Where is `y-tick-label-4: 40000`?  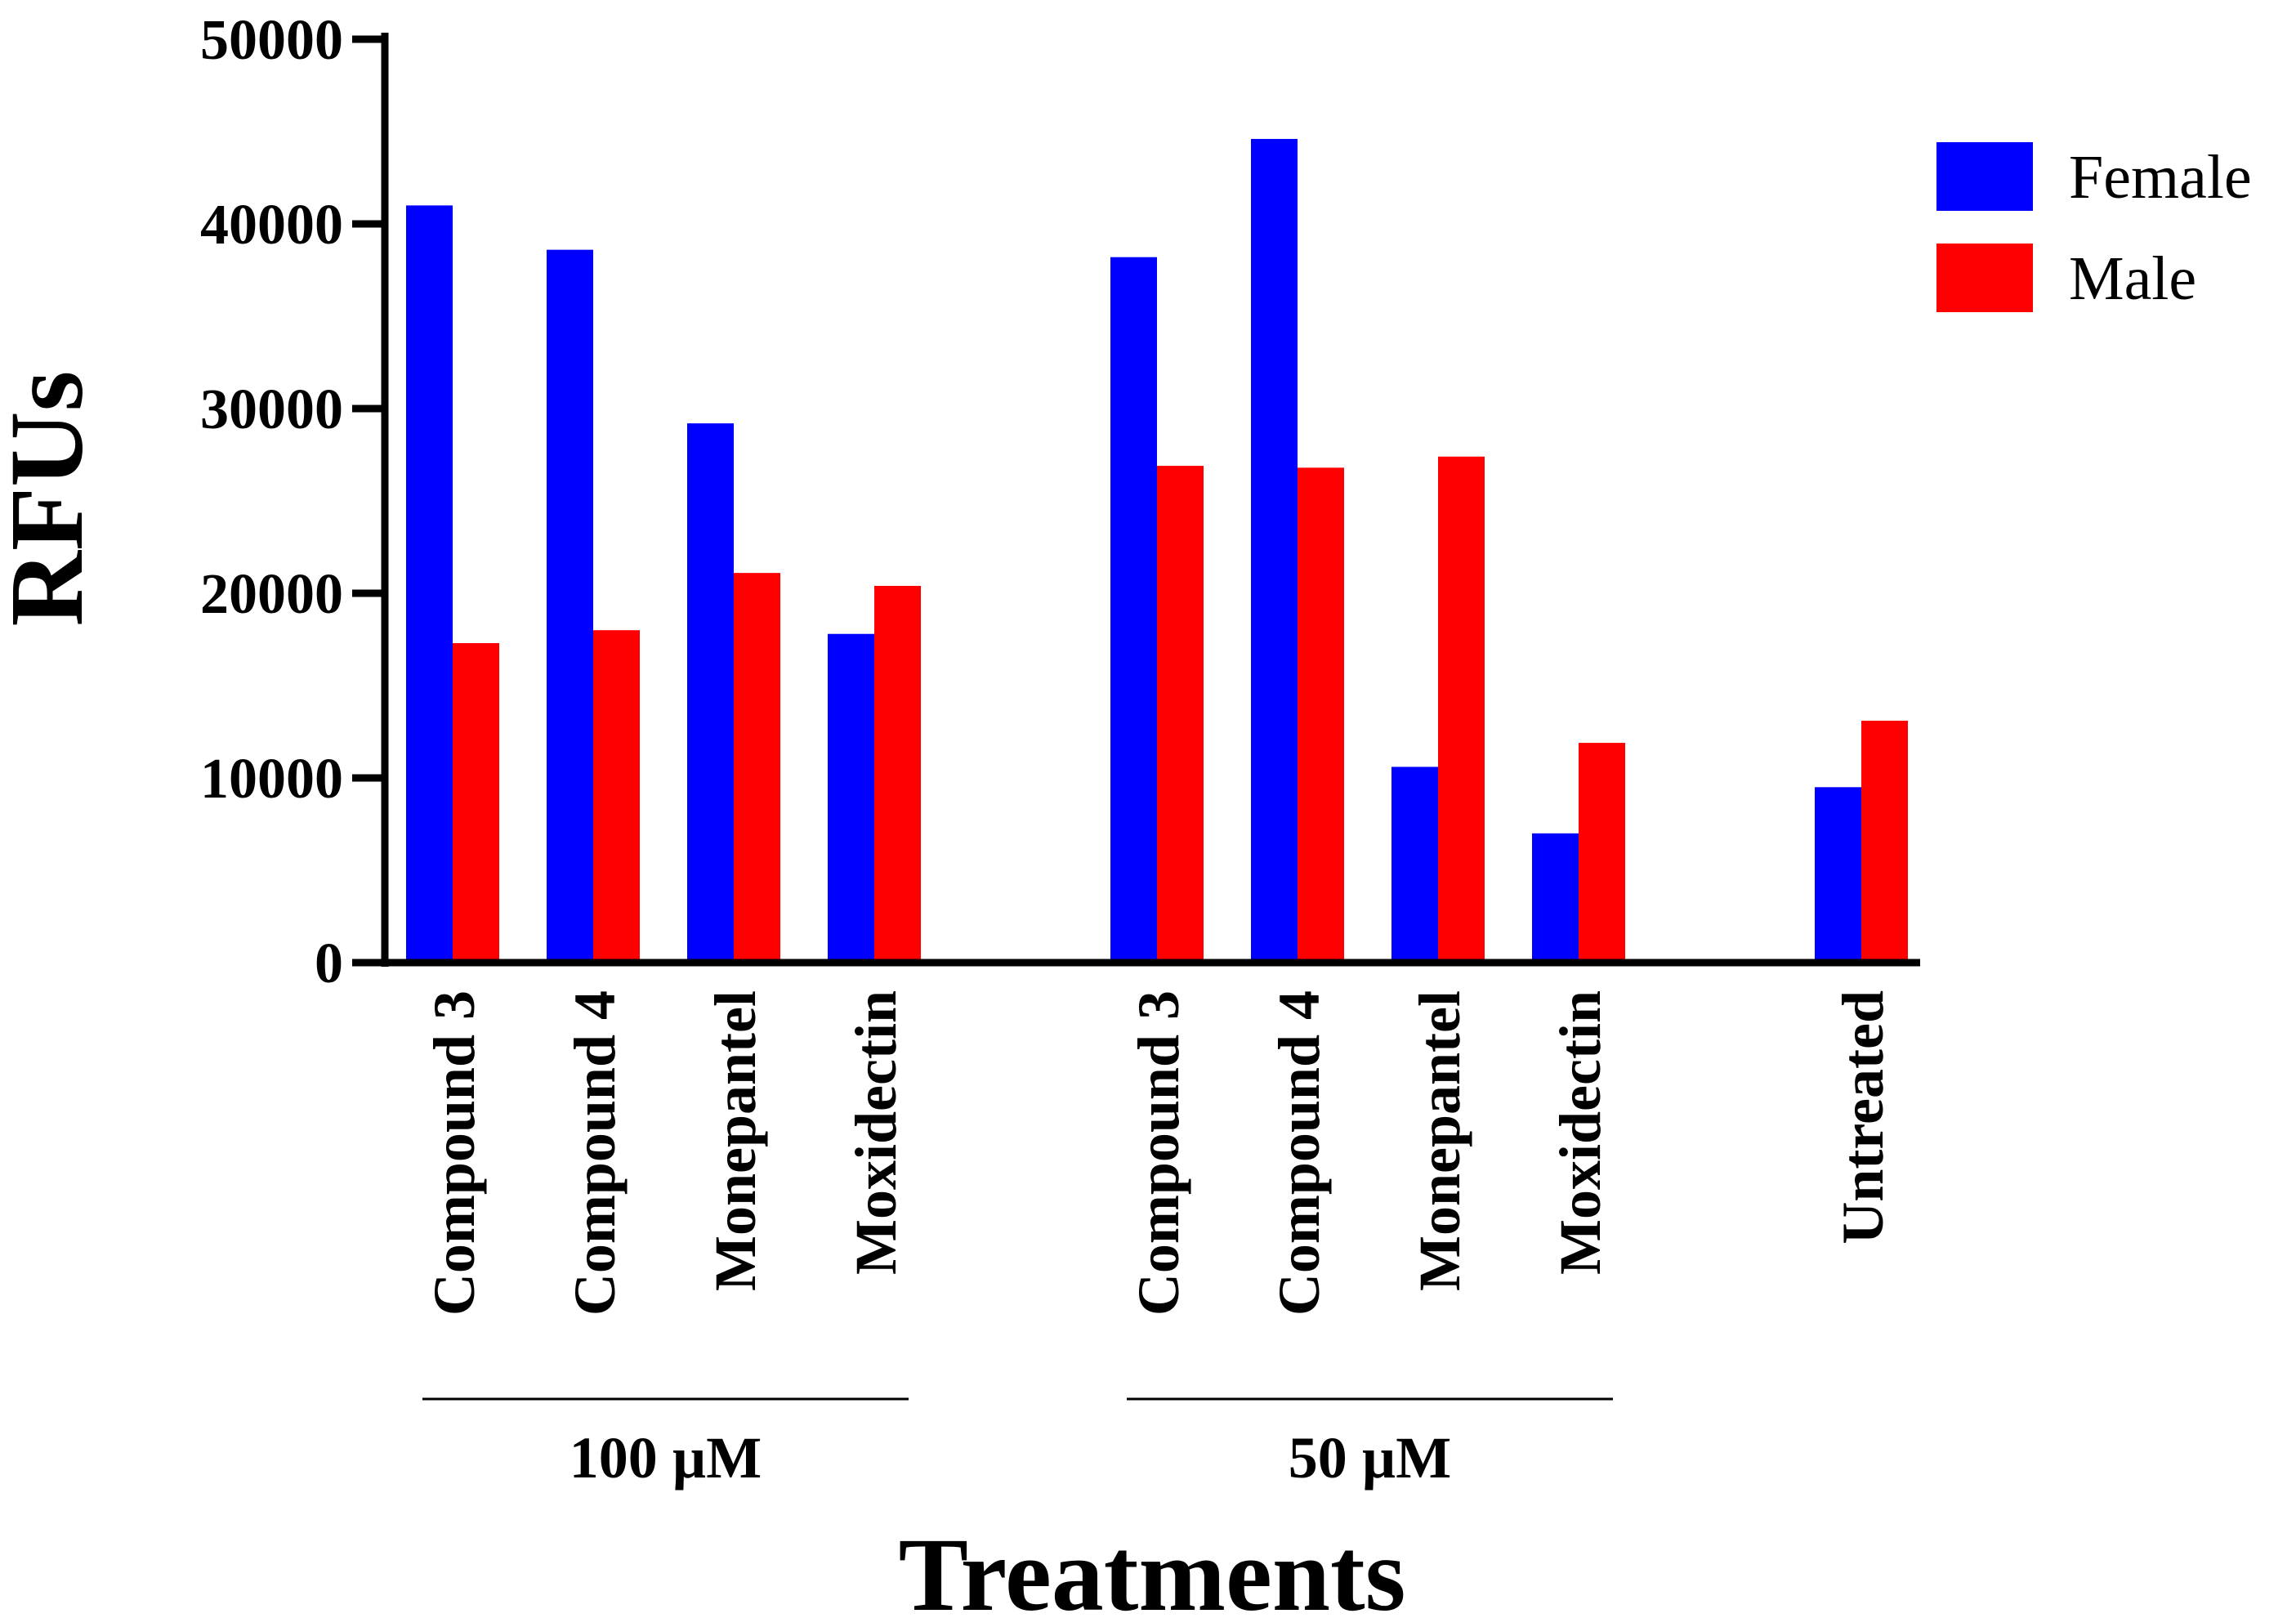 y-tick-label-4: 40000 is located at coordinates (271, 226).